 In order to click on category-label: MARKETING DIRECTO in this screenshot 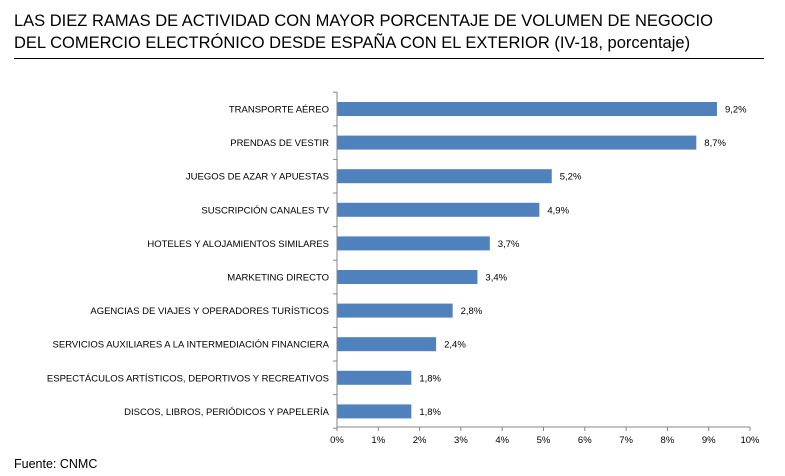, I will do `click(278, 278)`.